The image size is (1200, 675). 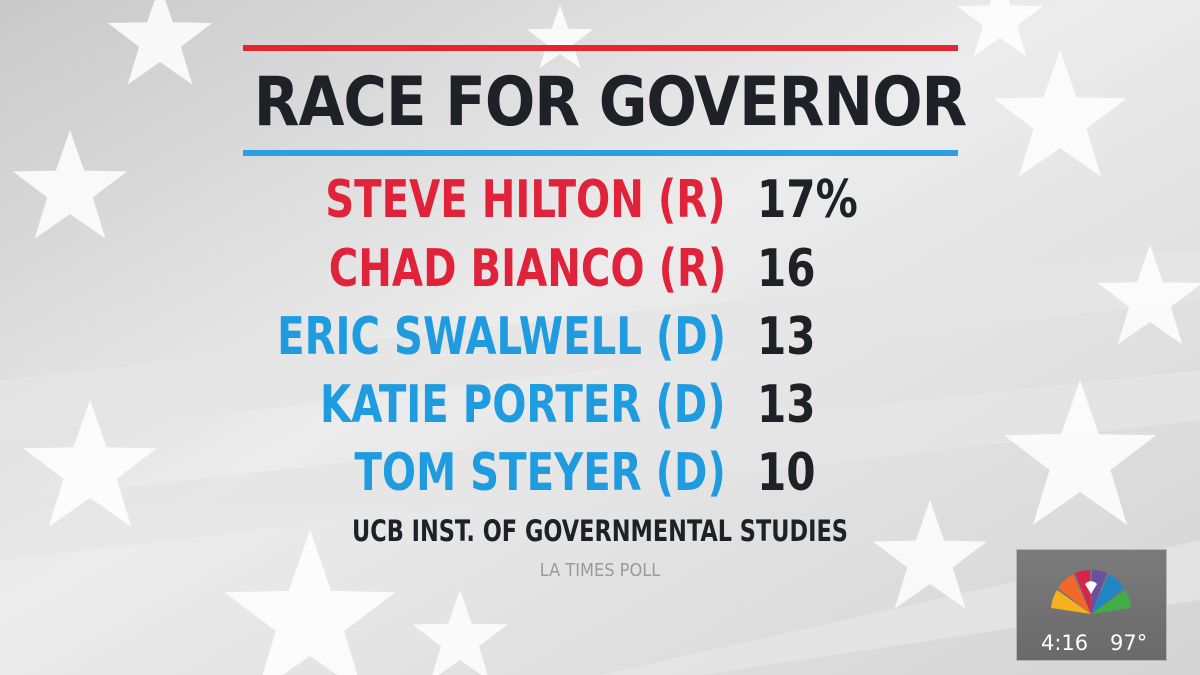 What do you see at coordinates (527, 269) in the screenshot?
I see `candidate-name: CHAD BIANCO (R)` at bounding box center [527, 269].